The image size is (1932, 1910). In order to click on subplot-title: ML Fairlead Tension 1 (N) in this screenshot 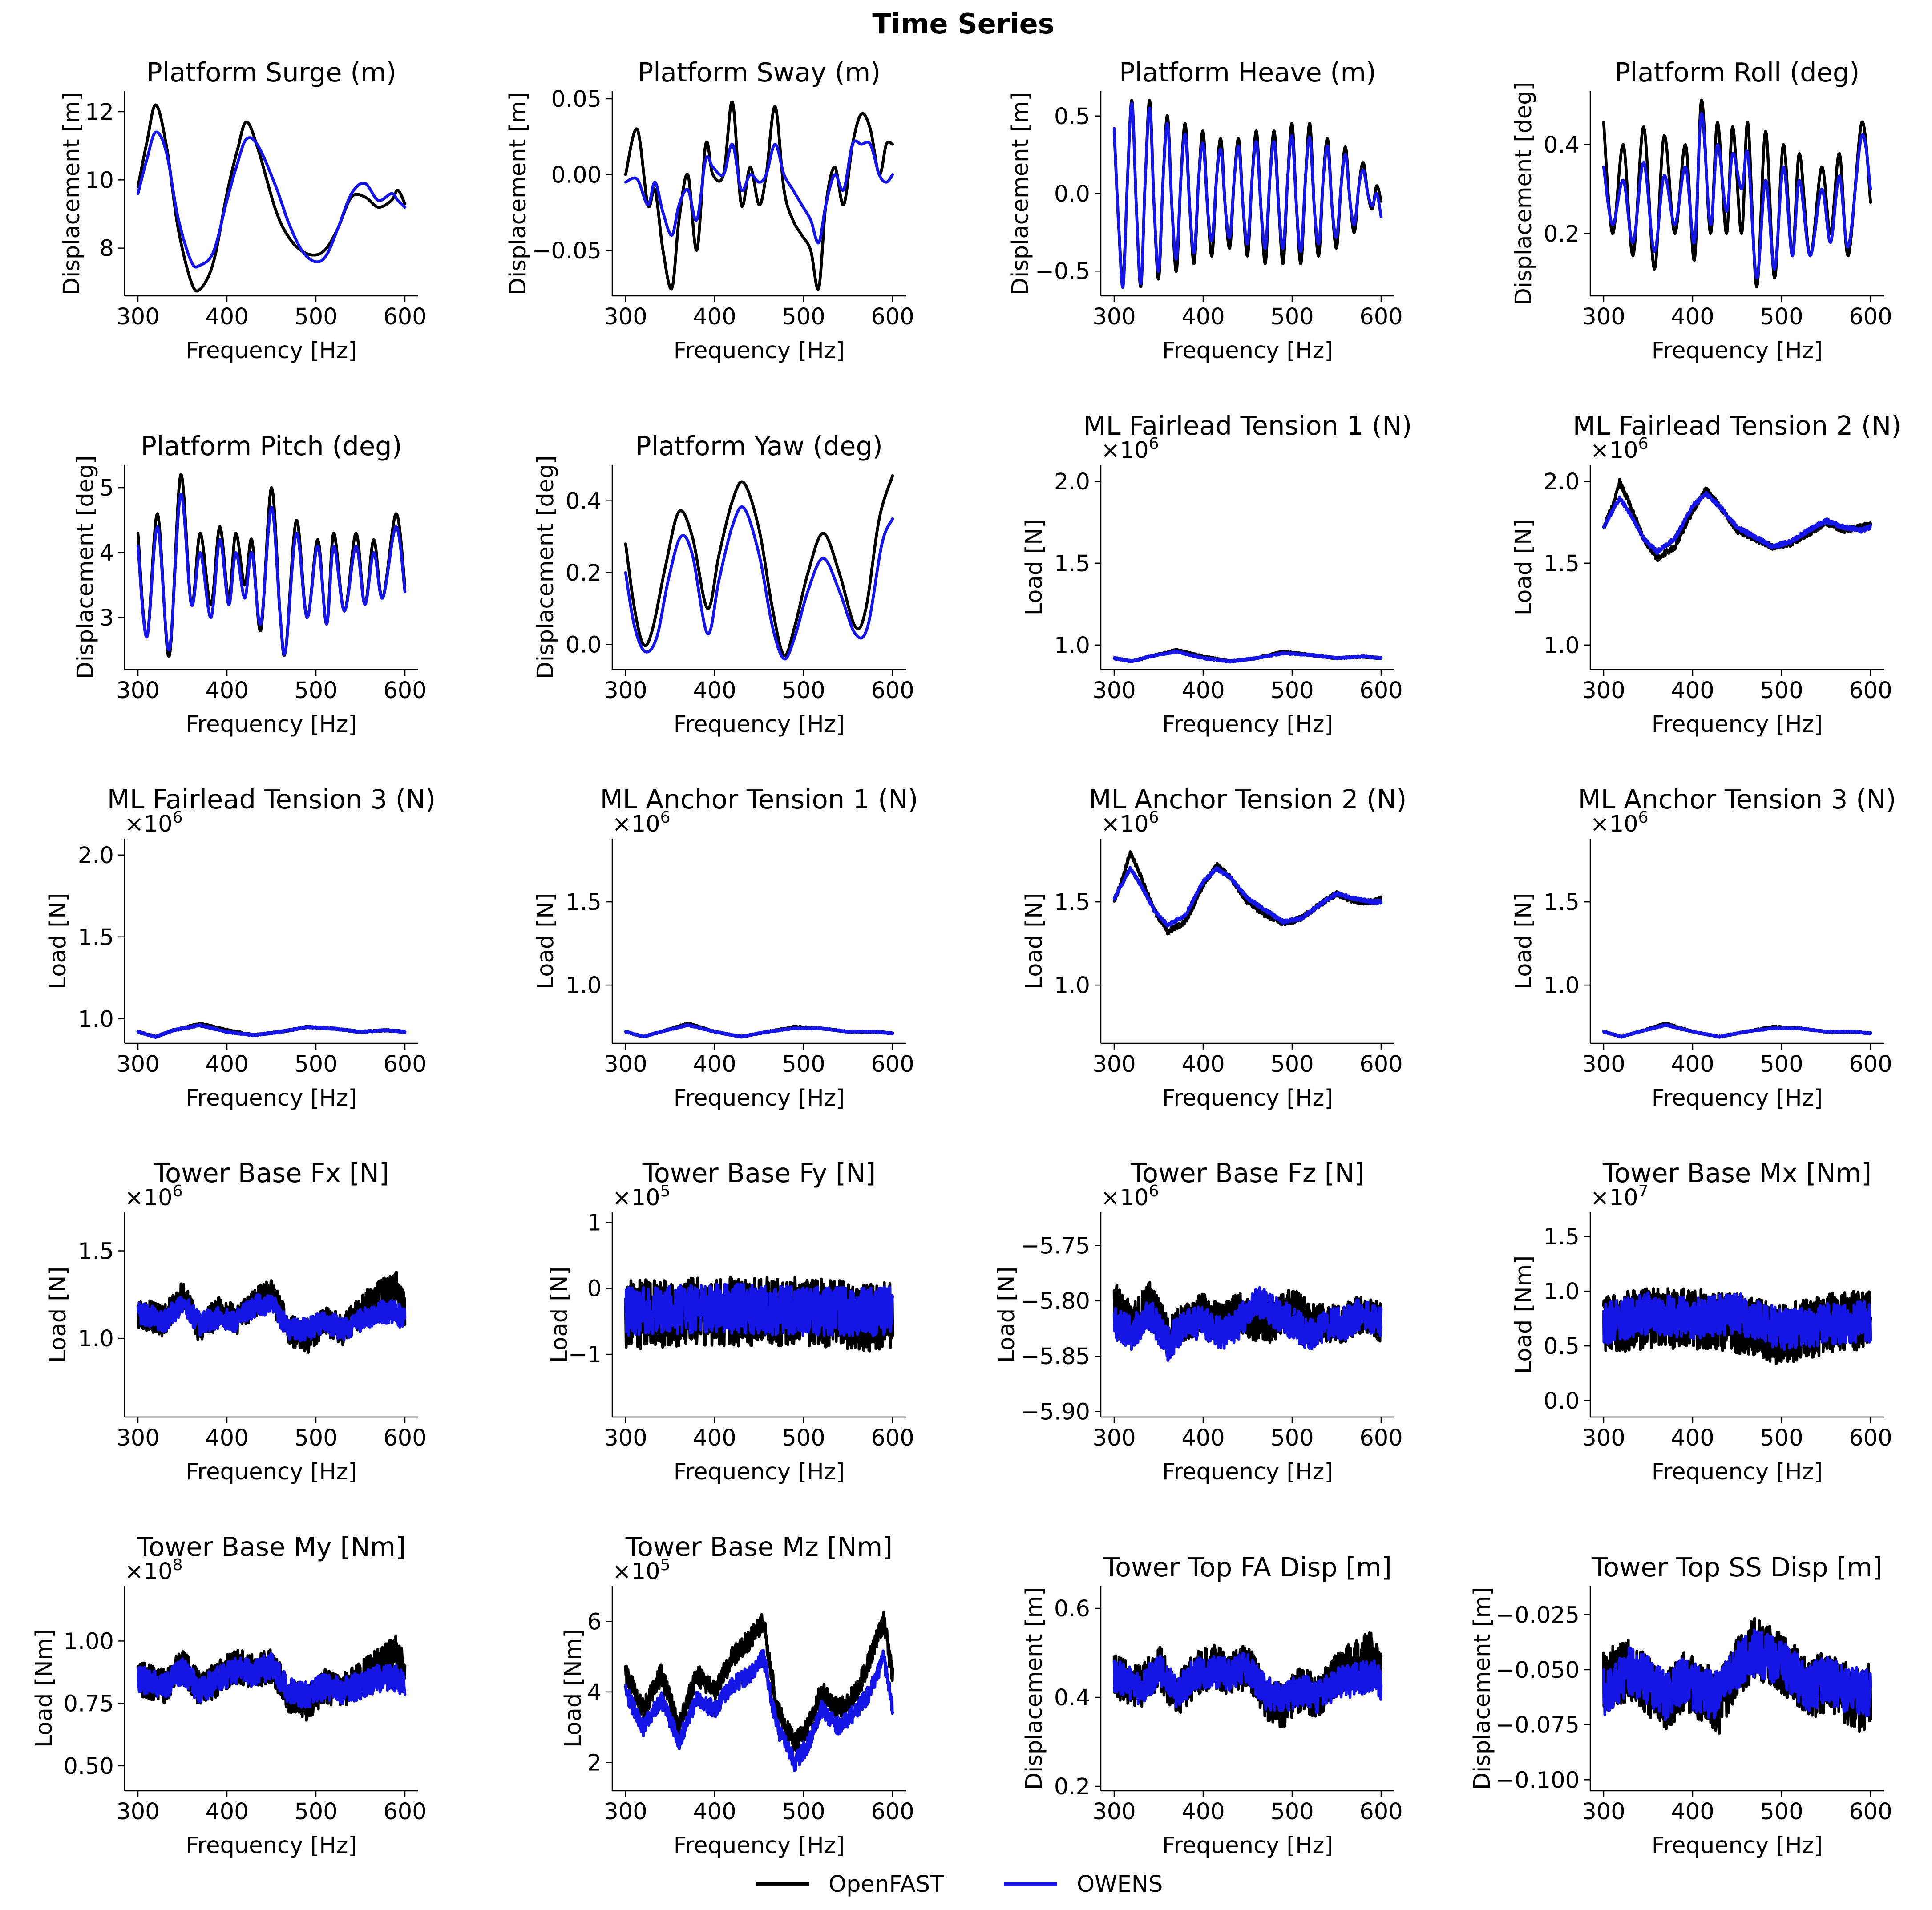, I will do `click(1247, 425)`.